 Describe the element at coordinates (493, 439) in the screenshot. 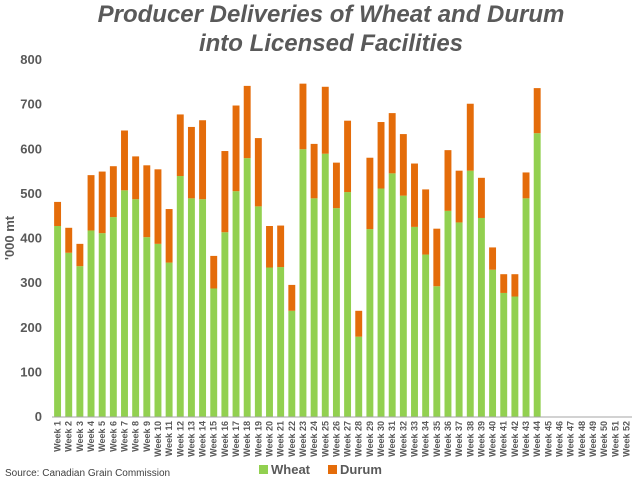

I see `x-tick-label: Week 40` at that location.